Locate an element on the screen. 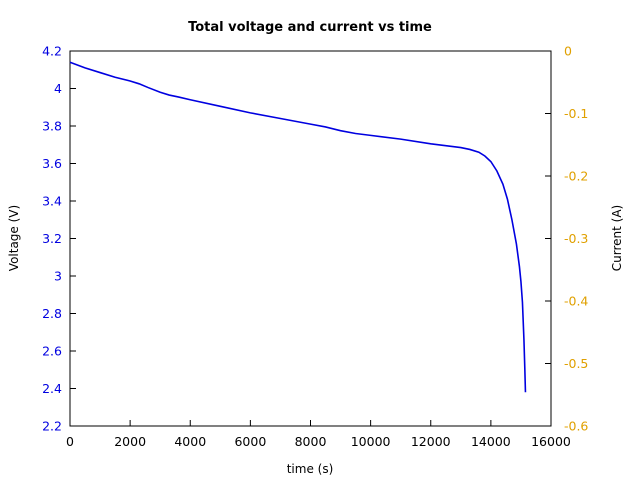 The width and height of the screenshot is (640, 480). x-tick-label: 10000 is located at coordinates (371, 441).